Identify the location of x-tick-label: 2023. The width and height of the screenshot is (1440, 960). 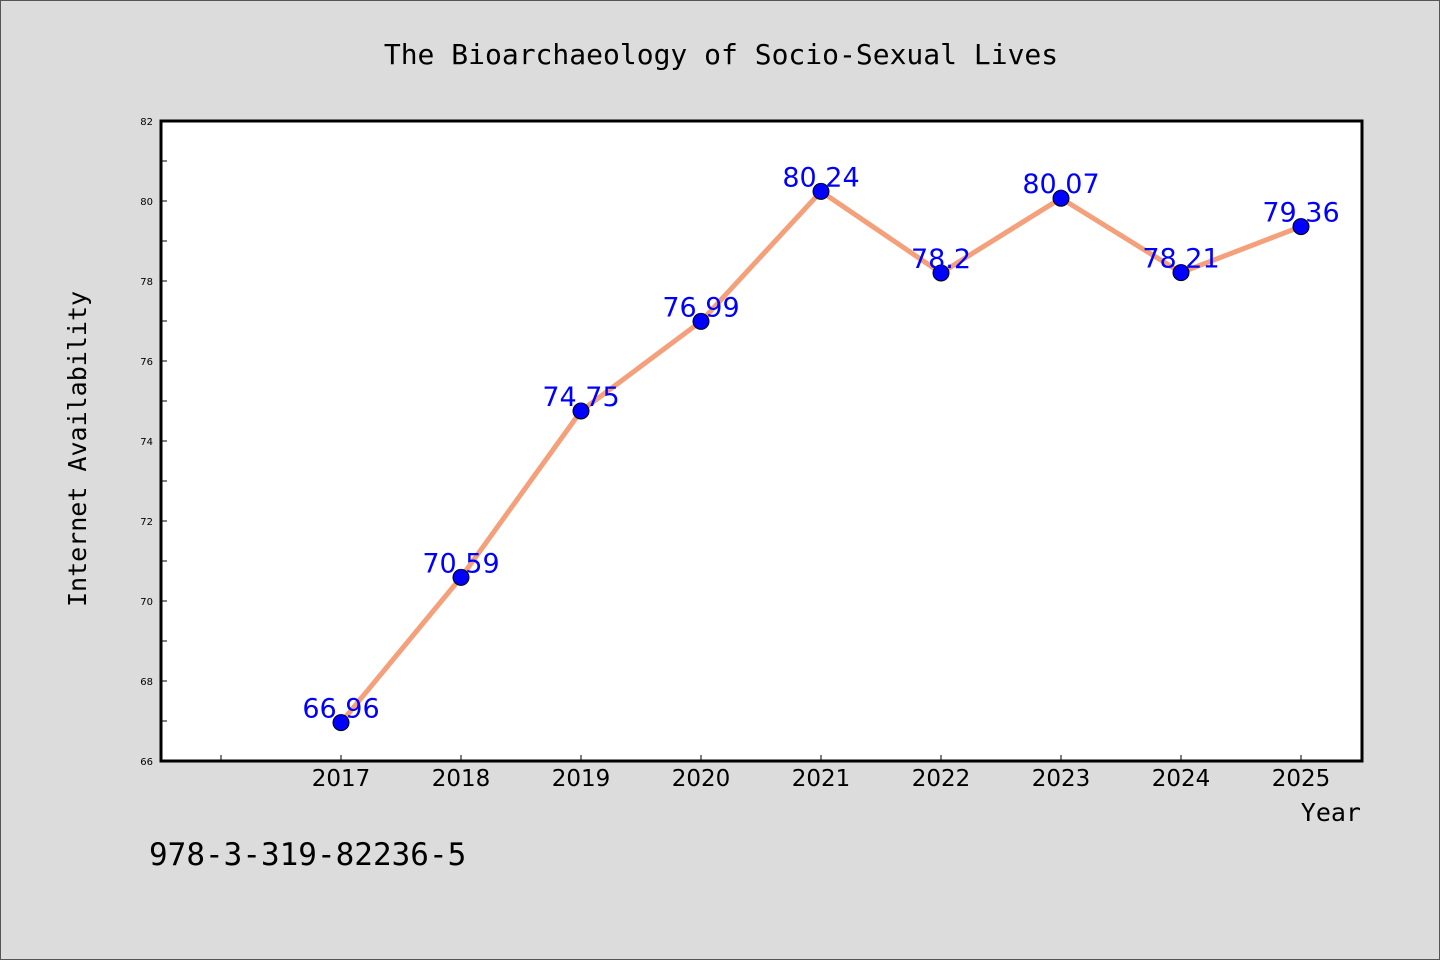
(1061, 779).